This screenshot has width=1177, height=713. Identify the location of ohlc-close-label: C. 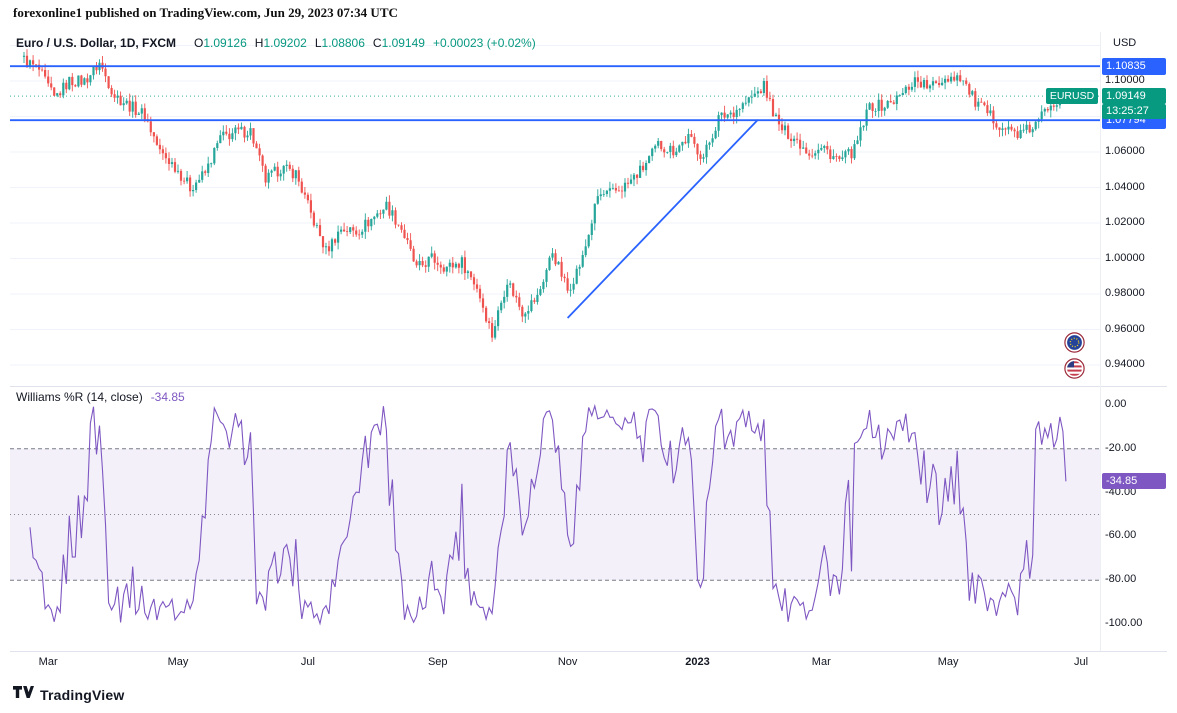
(377, 43).